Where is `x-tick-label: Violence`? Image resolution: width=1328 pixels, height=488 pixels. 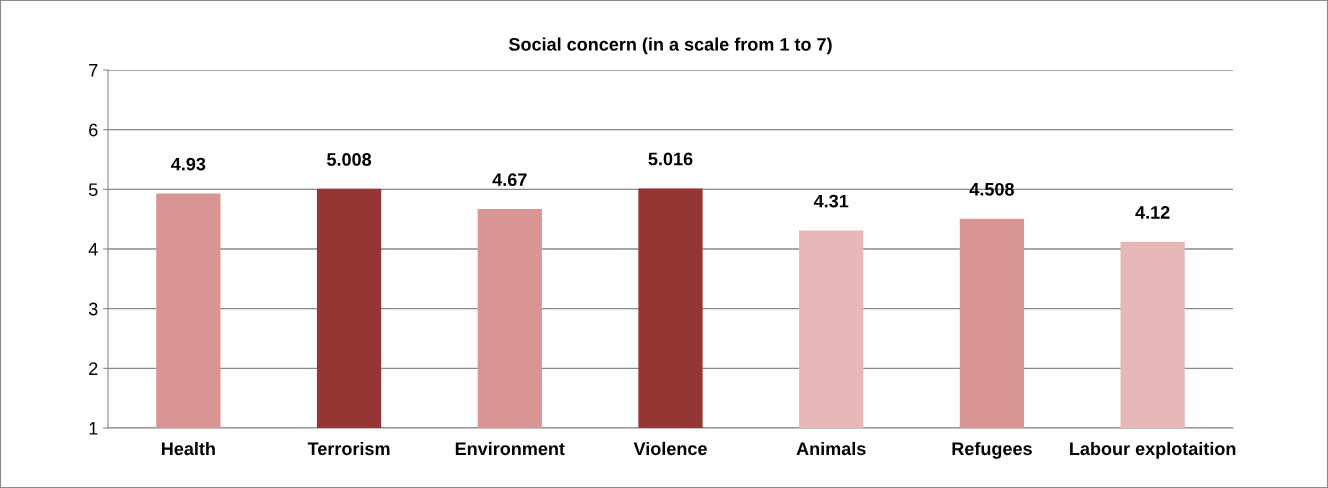 x-tick-label: Violence is located at coordinates (670, 448).